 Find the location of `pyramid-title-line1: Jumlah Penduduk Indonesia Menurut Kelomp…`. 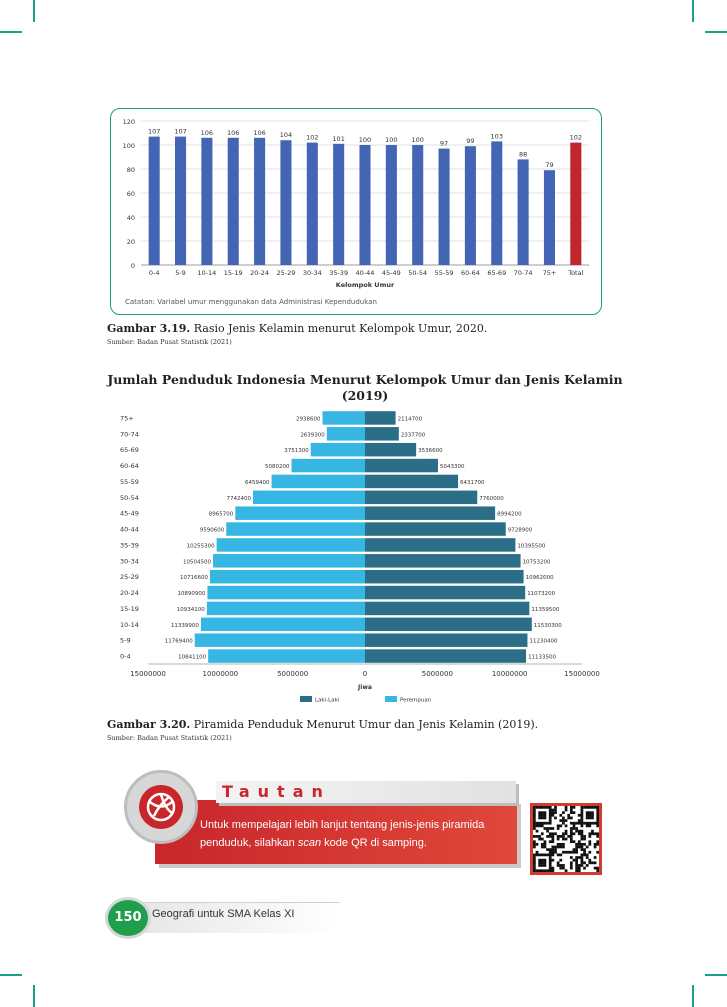

pyramid-title-line1: Jumlah Penduduk Indonesia Menurut Kelomp… is located at coordinates (365, 379).